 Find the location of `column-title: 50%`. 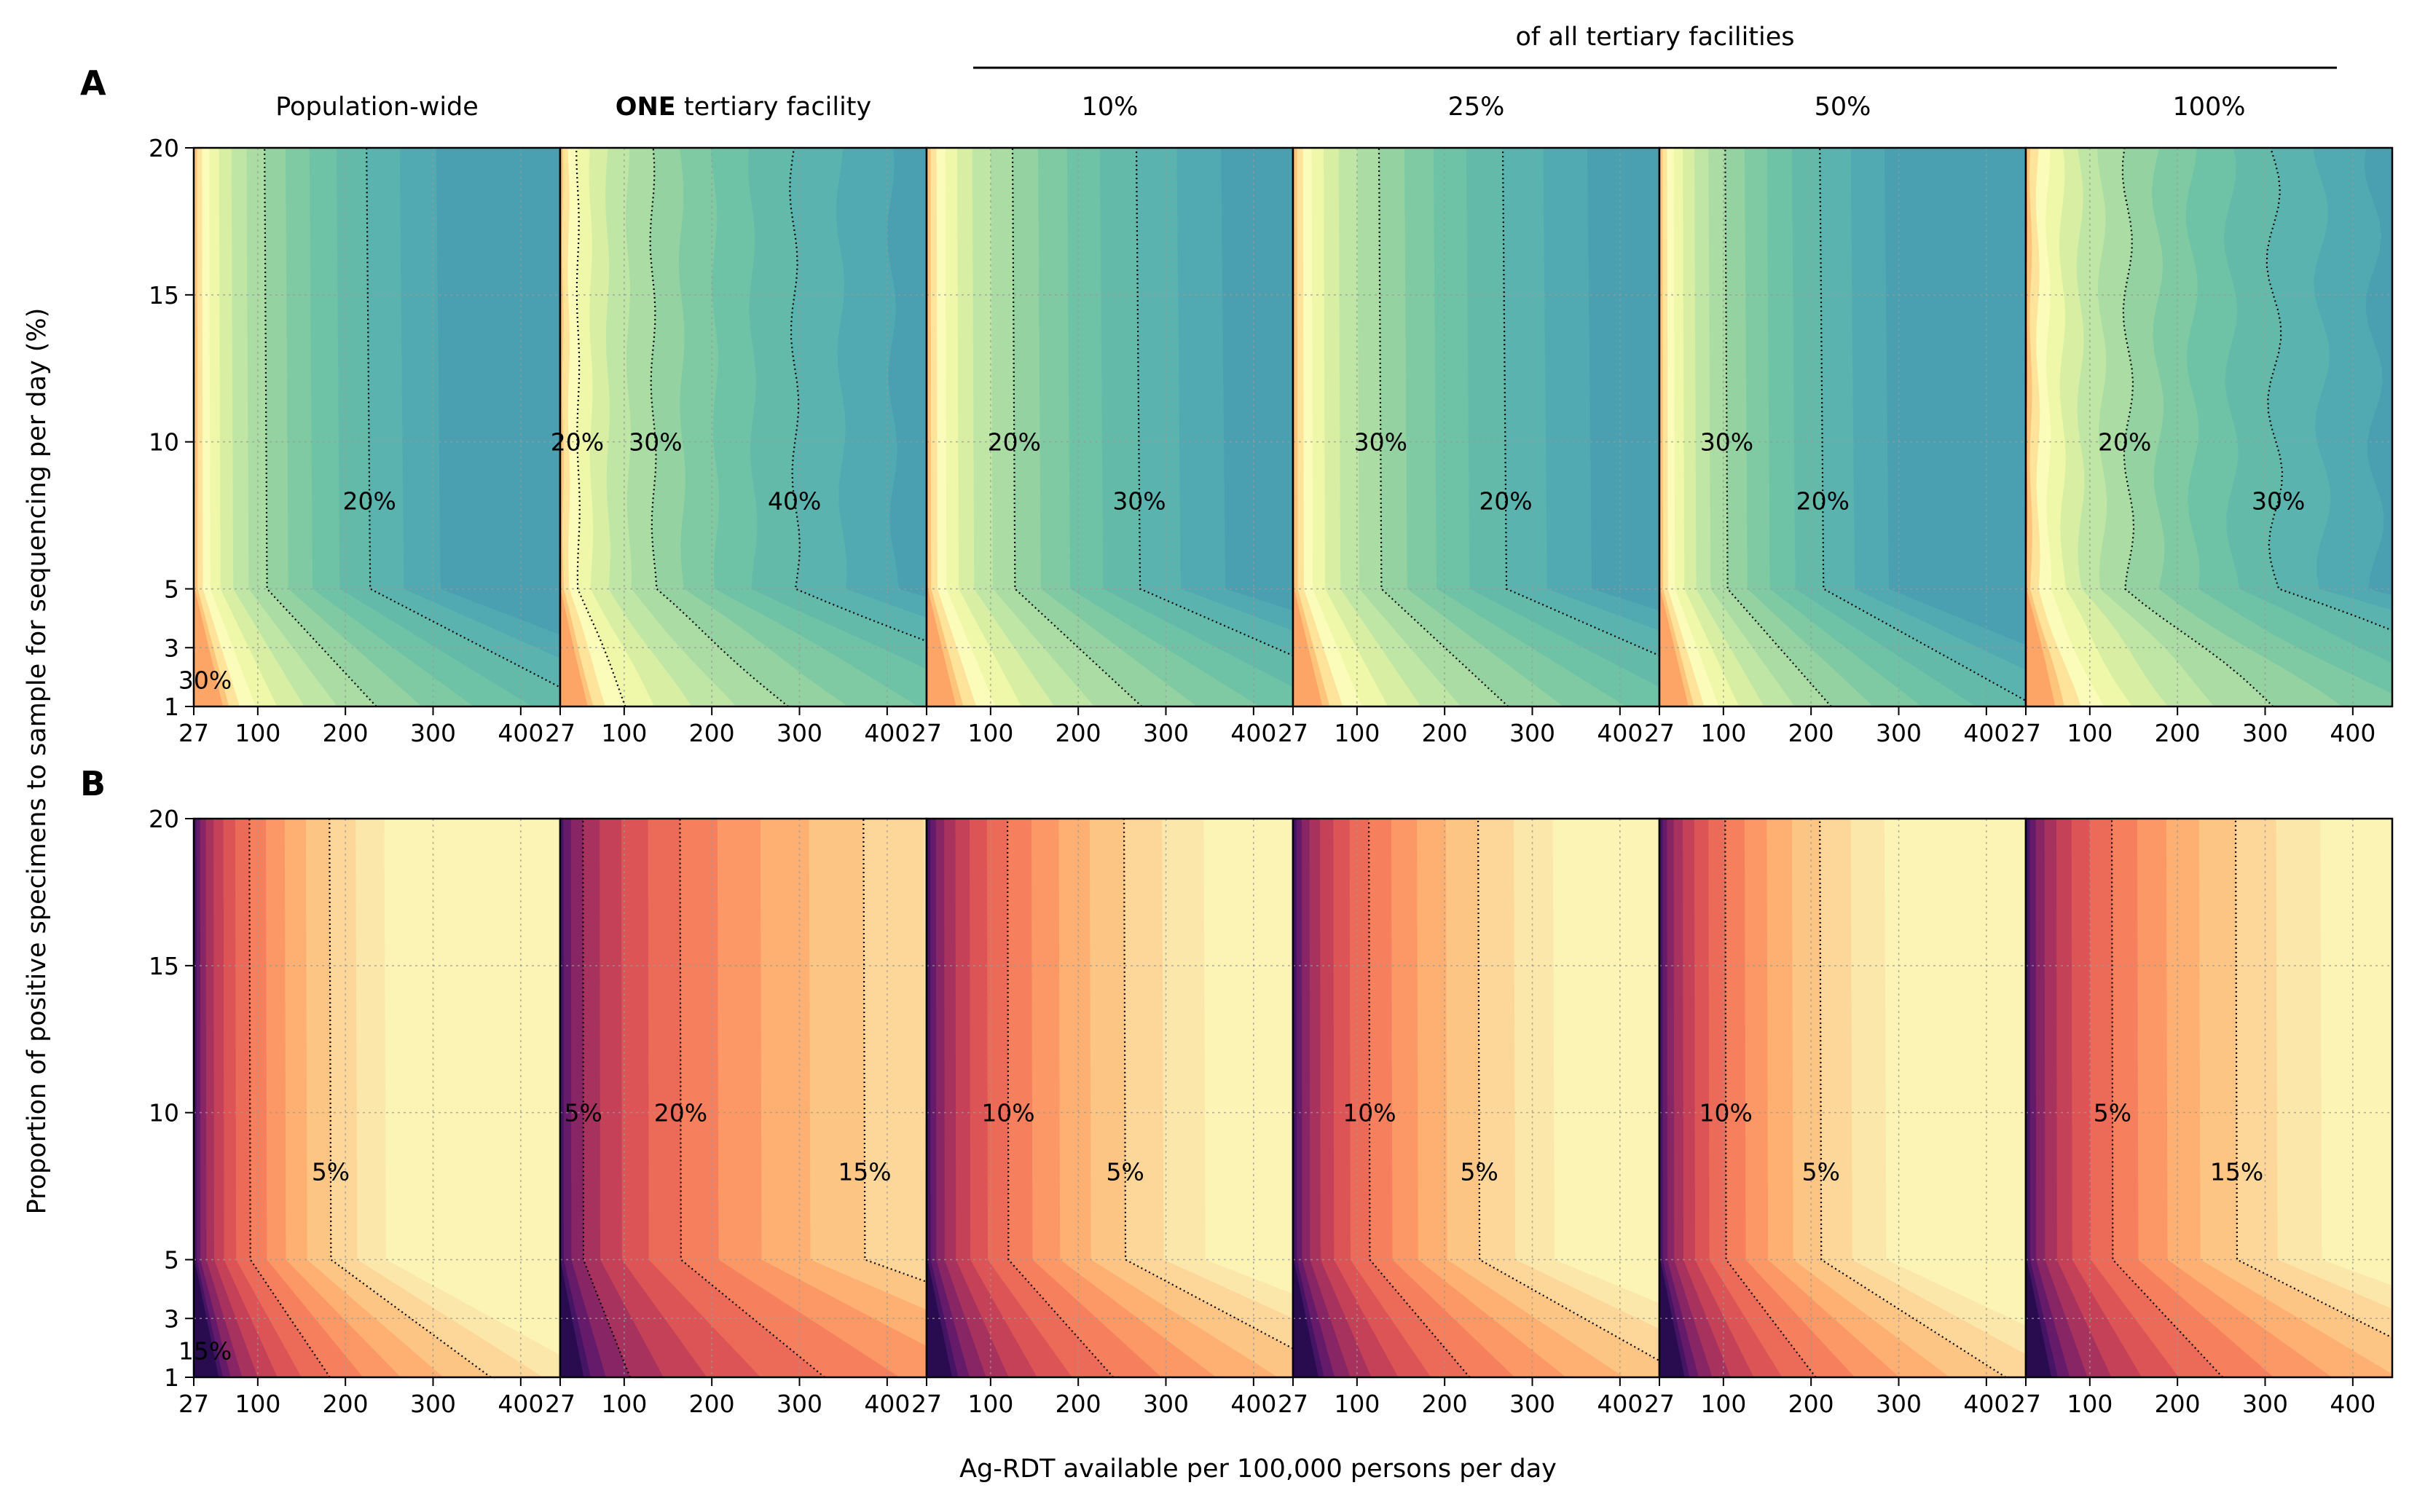

column-title: 50% is located at coordinates (1843, 107).